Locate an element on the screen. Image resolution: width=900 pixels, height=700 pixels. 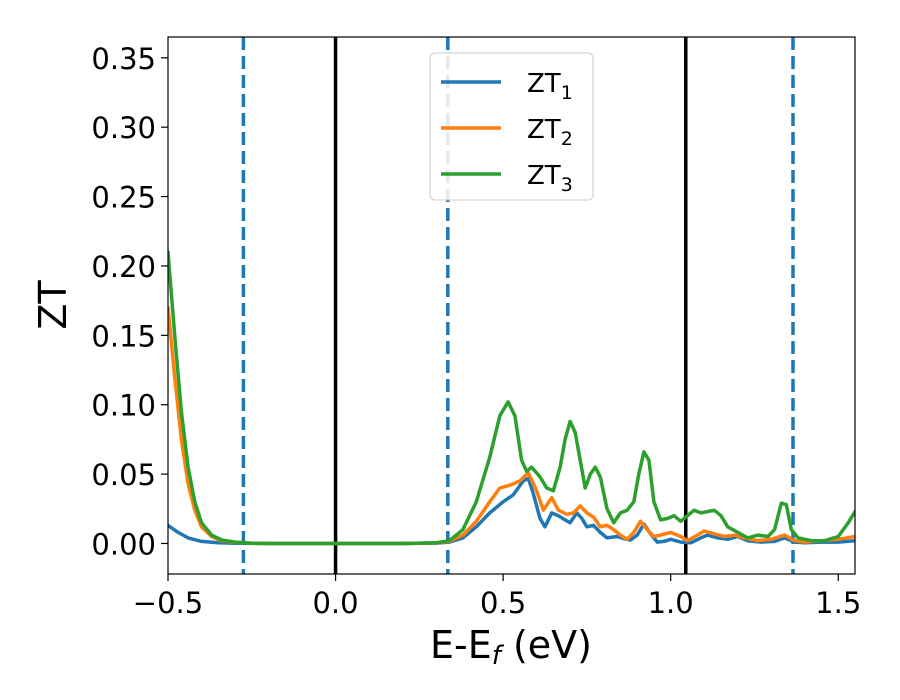
y-axis-ticks: 0.00 0.05 0.10 0.15 0.20 0.25 0.30 0.35 is located at coordinates (129, 301).